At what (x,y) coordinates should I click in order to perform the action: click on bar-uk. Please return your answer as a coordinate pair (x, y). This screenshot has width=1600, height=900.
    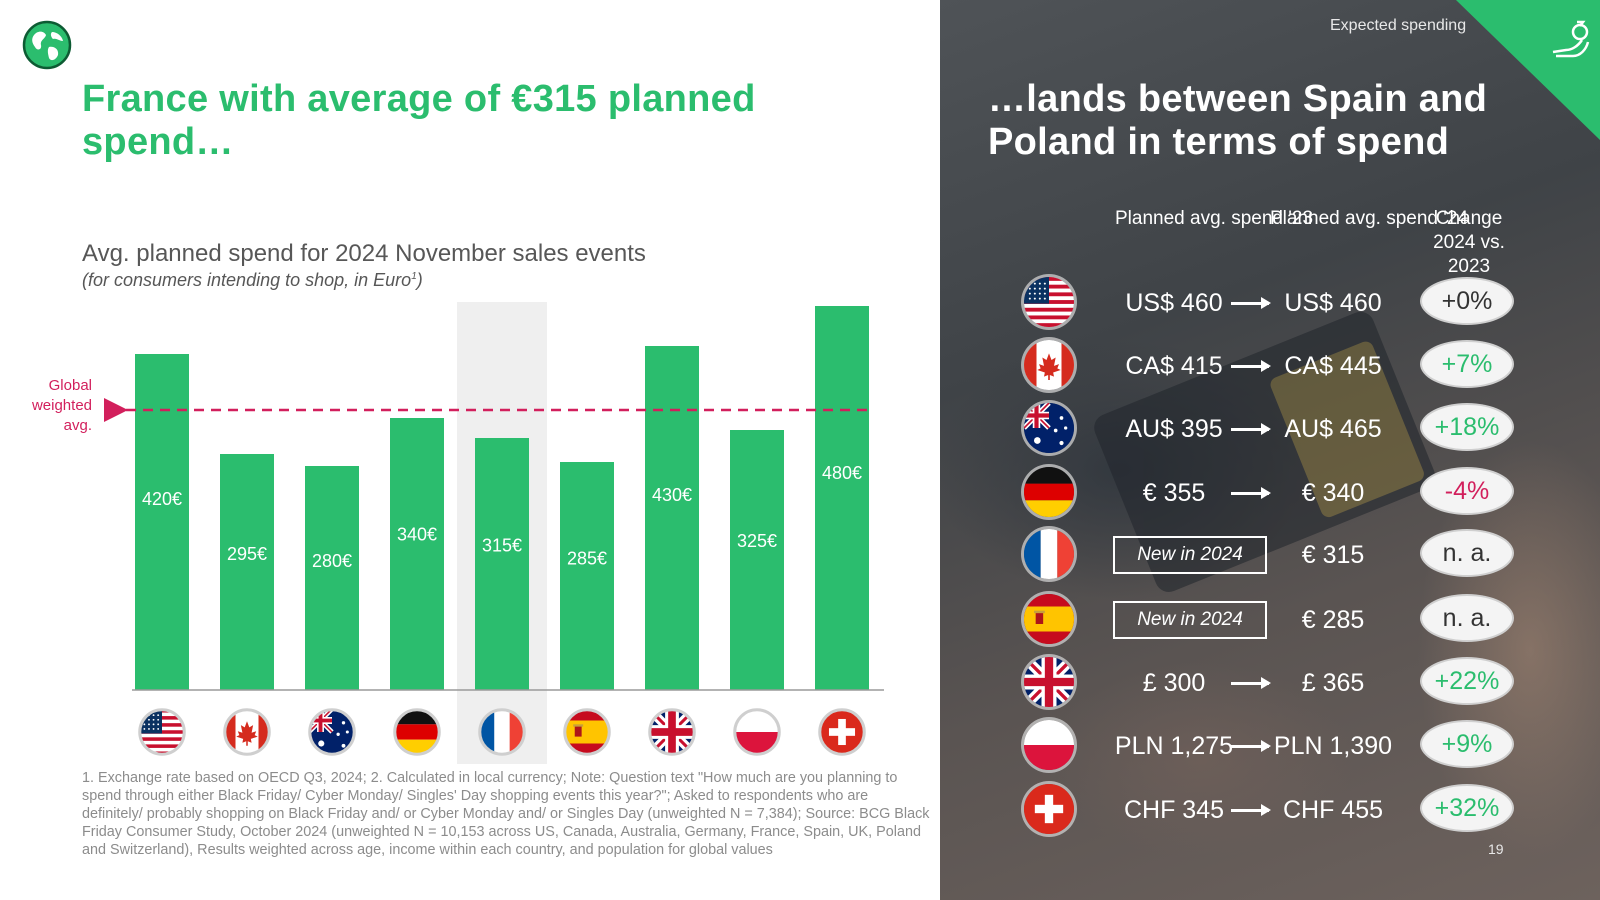
    Looking at the image, I should click on (672, 518).